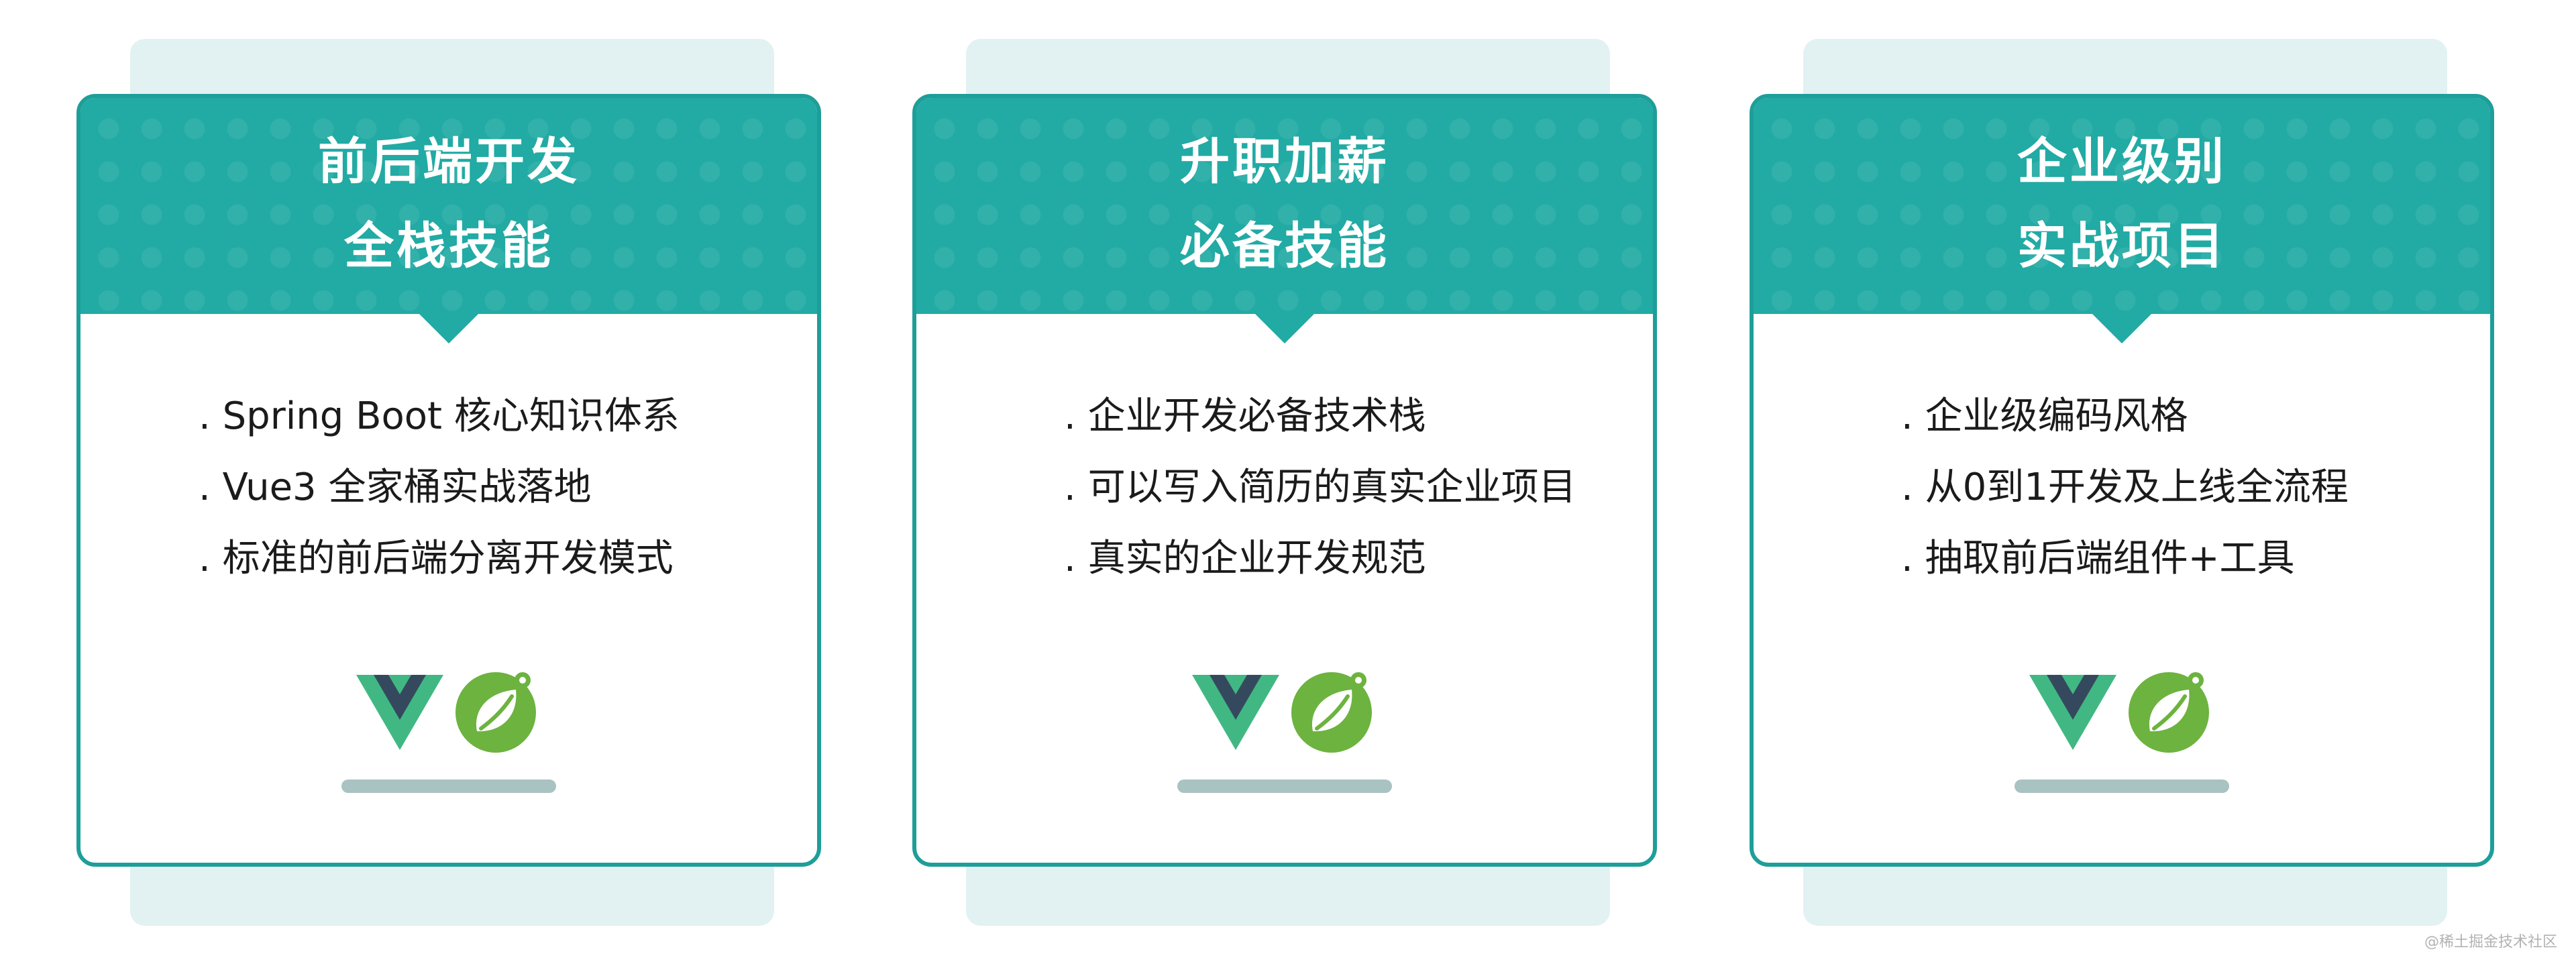 This screenshot has width=2576, height=966. I want to click on card-title-line1: 升职加薪, so click(1284, 162).